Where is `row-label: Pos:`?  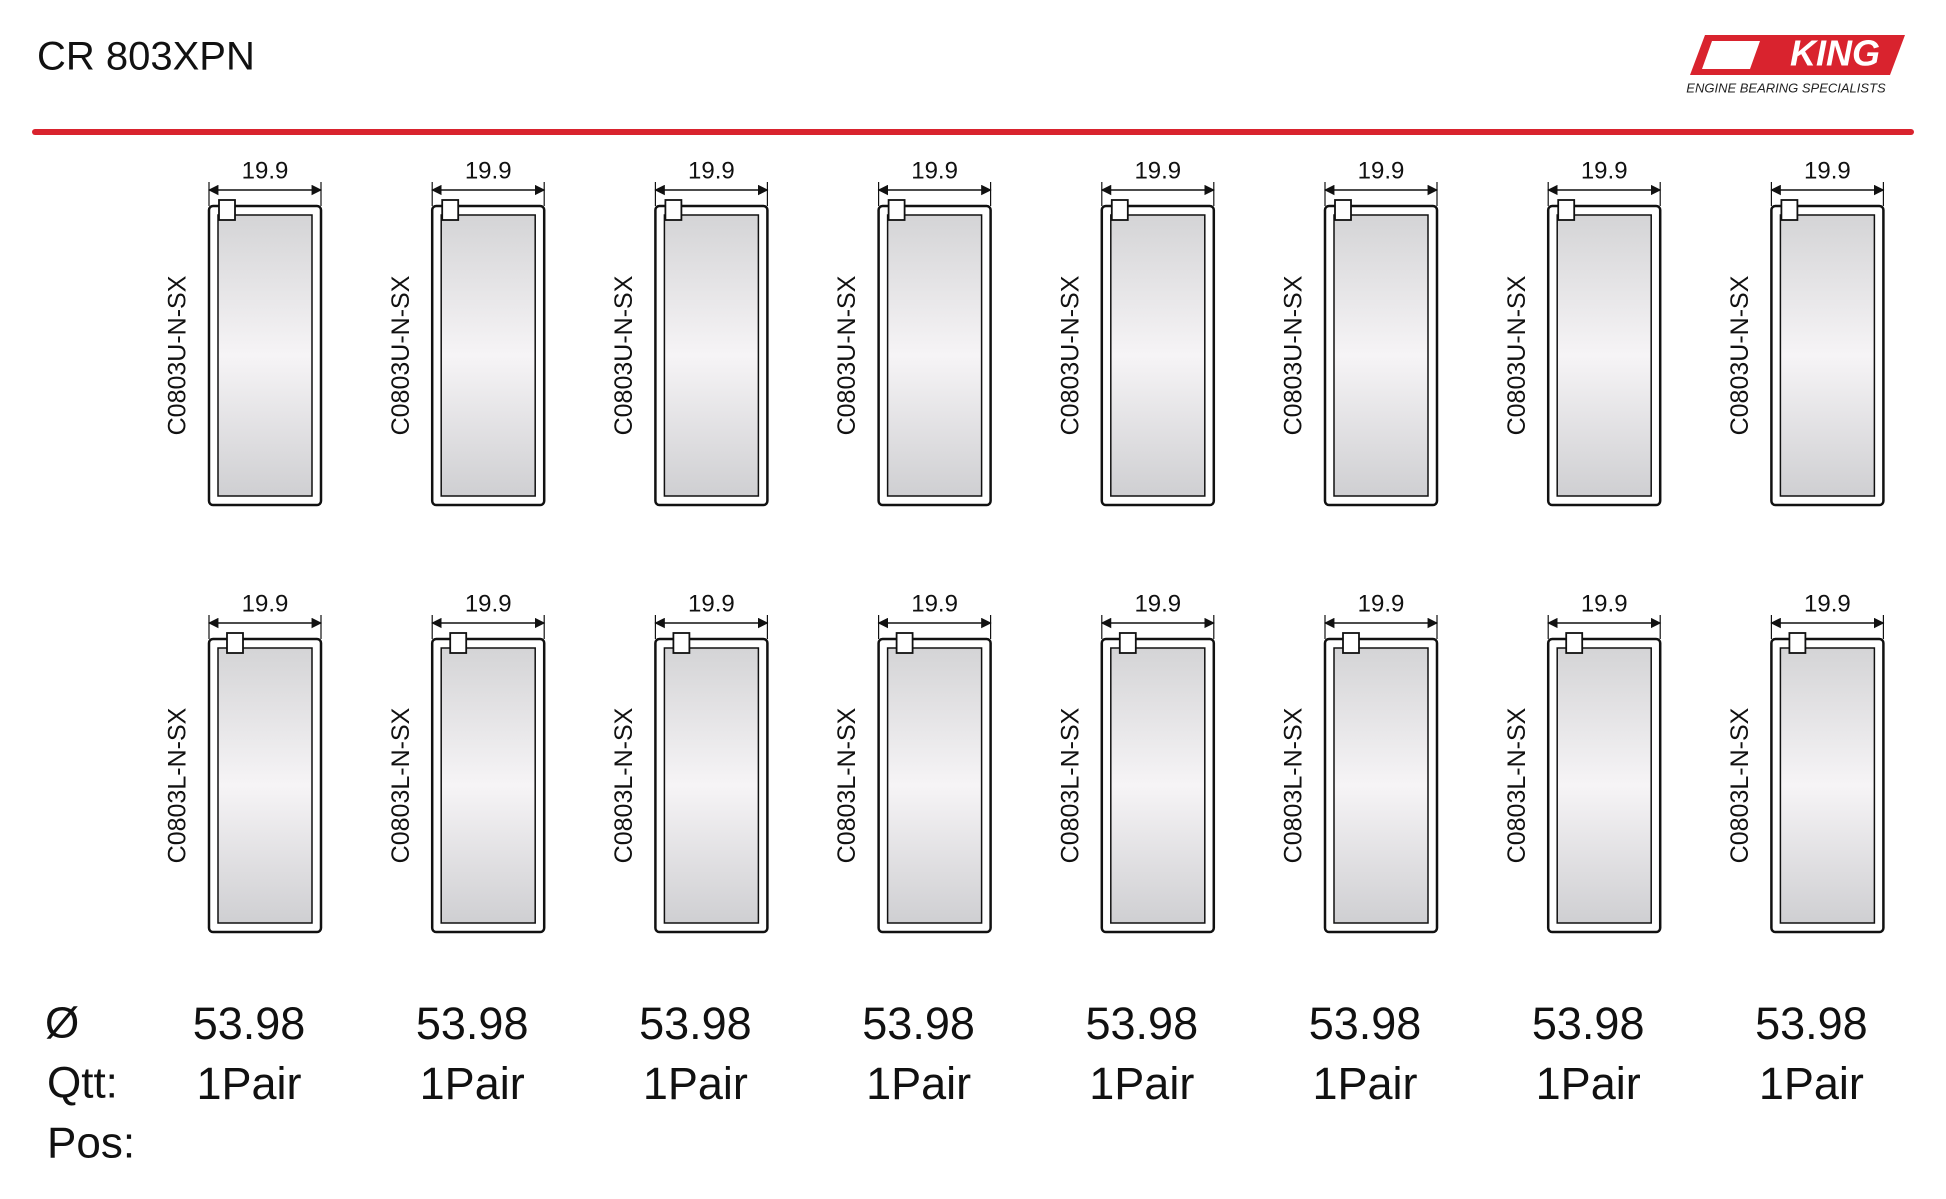
row-label: Pos: is located at coordinates (91, 1143).